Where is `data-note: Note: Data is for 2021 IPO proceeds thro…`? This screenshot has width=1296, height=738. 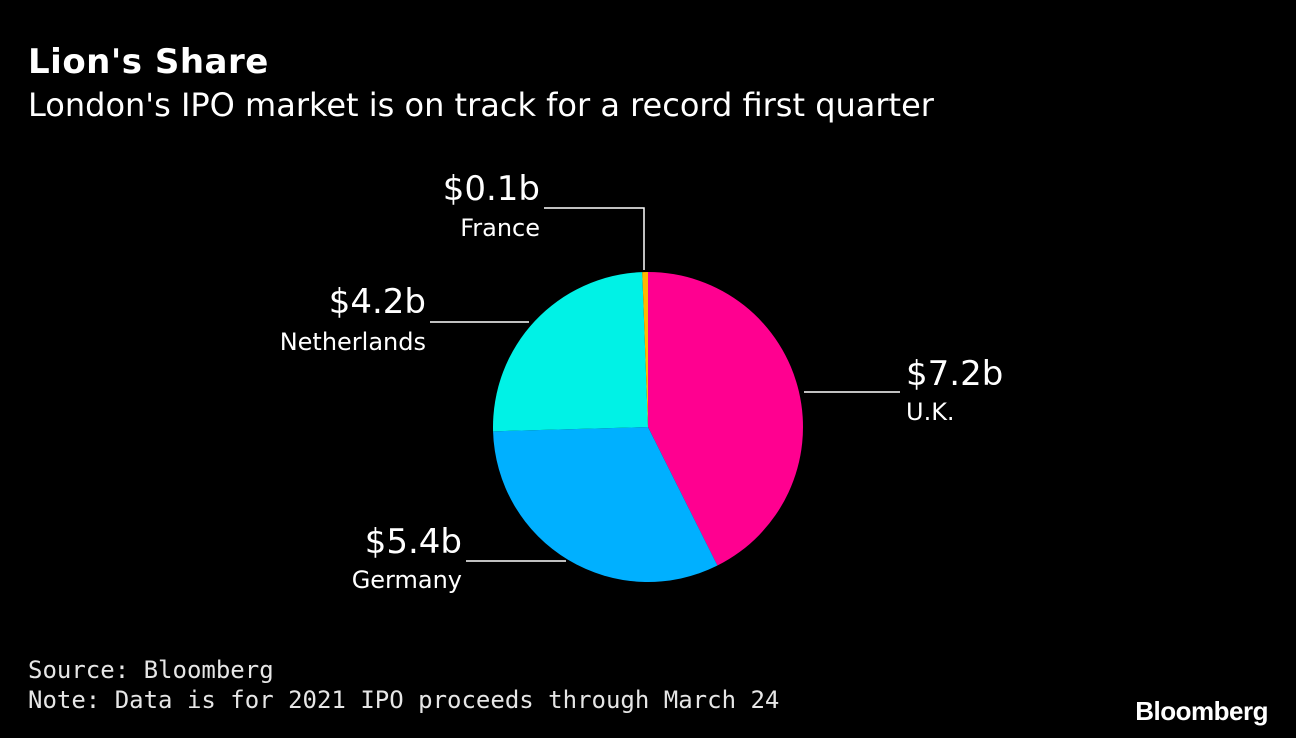
data-note: Note: Data is for 2021 IPO proceeds thro… is located at coordinates (404, 700).